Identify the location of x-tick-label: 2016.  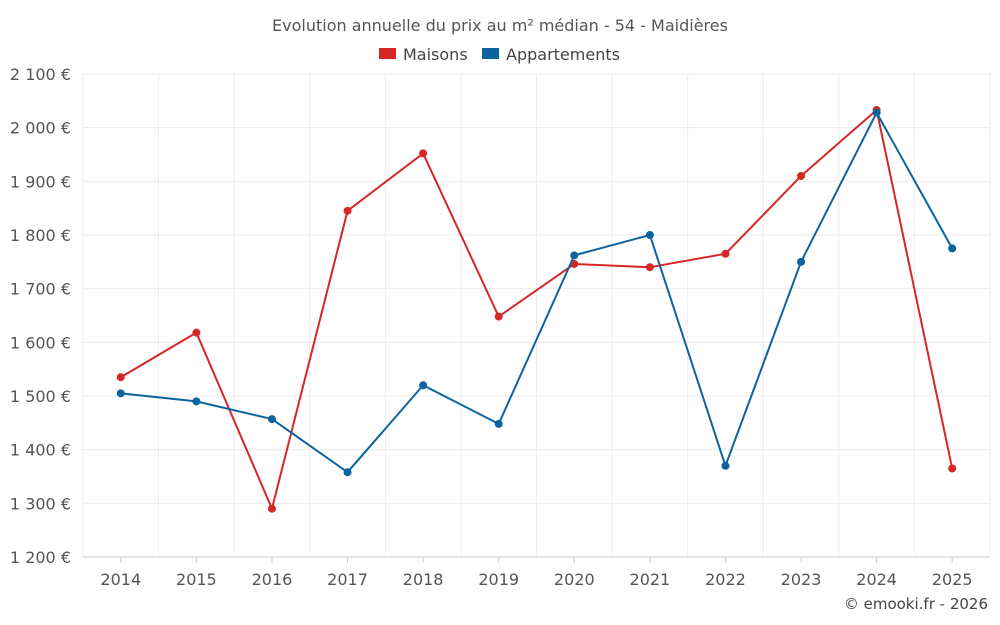
(272, 579).